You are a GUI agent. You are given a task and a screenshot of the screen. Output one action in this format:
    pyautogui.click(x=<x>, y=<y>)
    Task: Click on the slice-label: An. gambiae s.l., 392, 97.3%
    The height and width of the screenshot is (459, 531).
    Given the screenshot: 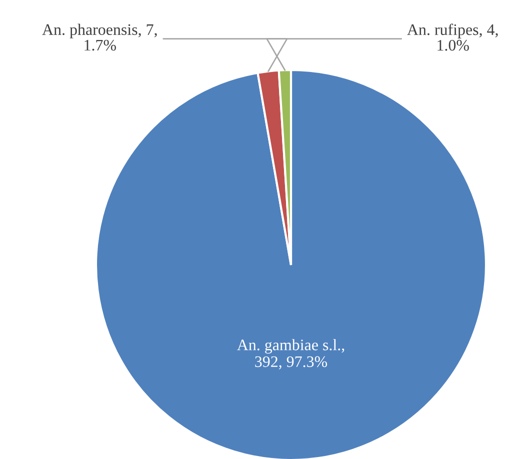 What is the action you would take?
    pyautogui.click(x=290, y=354)
    